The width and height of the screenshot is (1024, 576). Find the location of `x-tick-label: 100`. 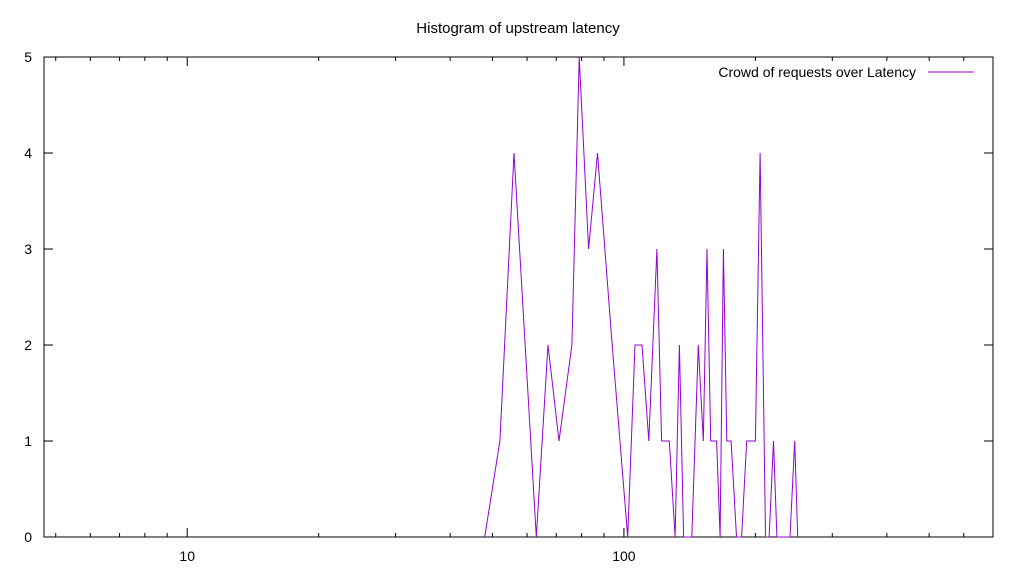

x-tick-label: 100 is located at coordinates (624, 556).